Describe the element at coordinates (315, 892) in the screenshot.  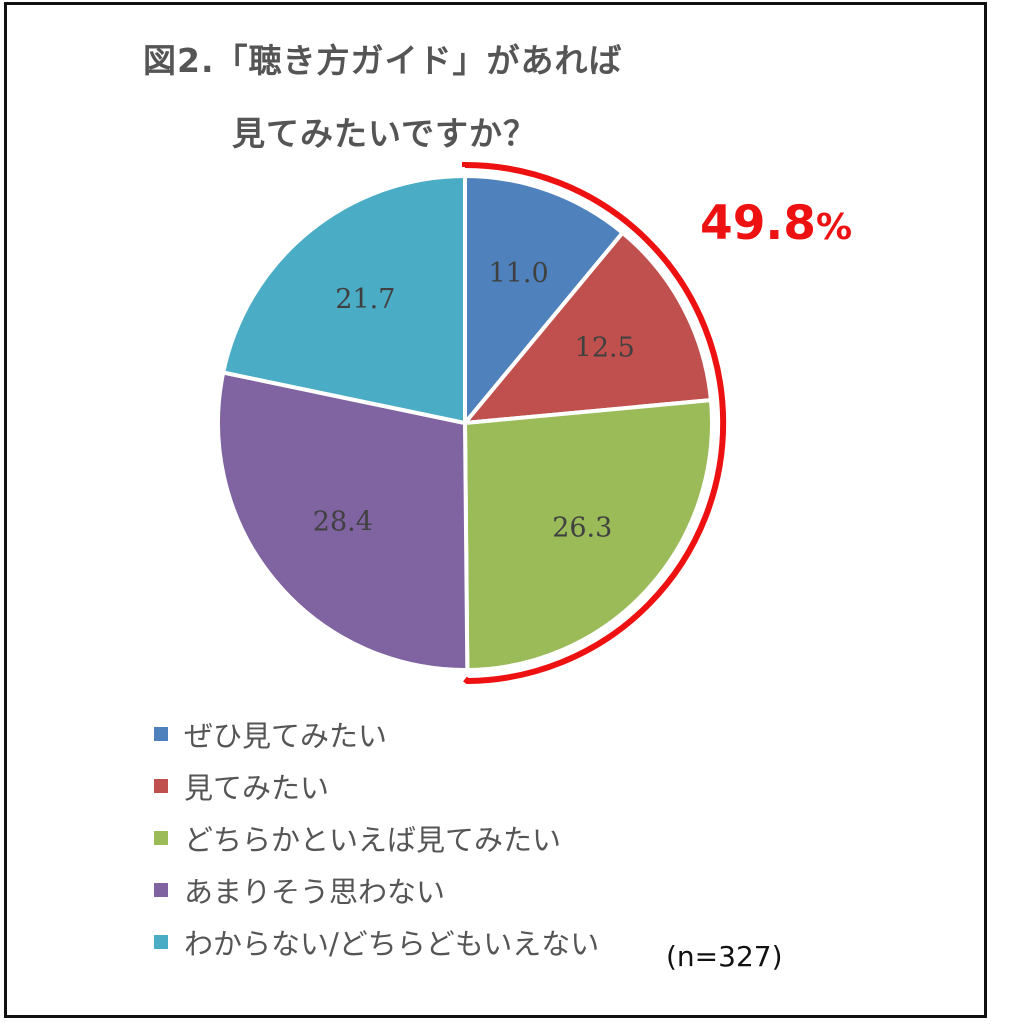
I see `legend-label: あまりそう思わない` at that location.